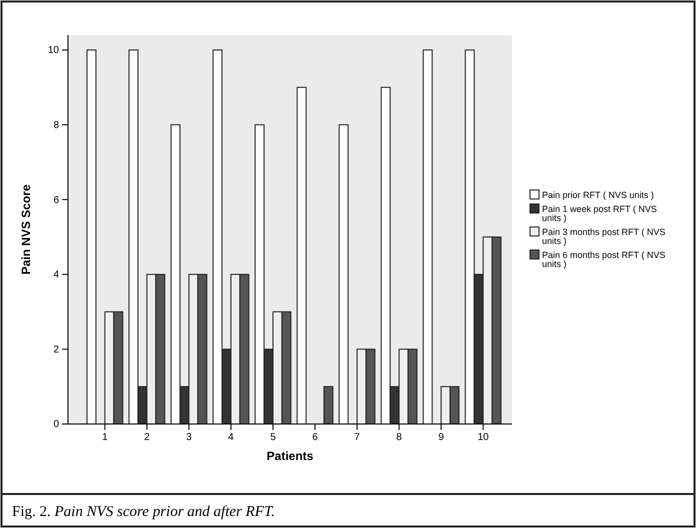 The image size is (696, 529). I want to click on legend-label: Pain prior RFT ( NVS units ), so click(598, 195).